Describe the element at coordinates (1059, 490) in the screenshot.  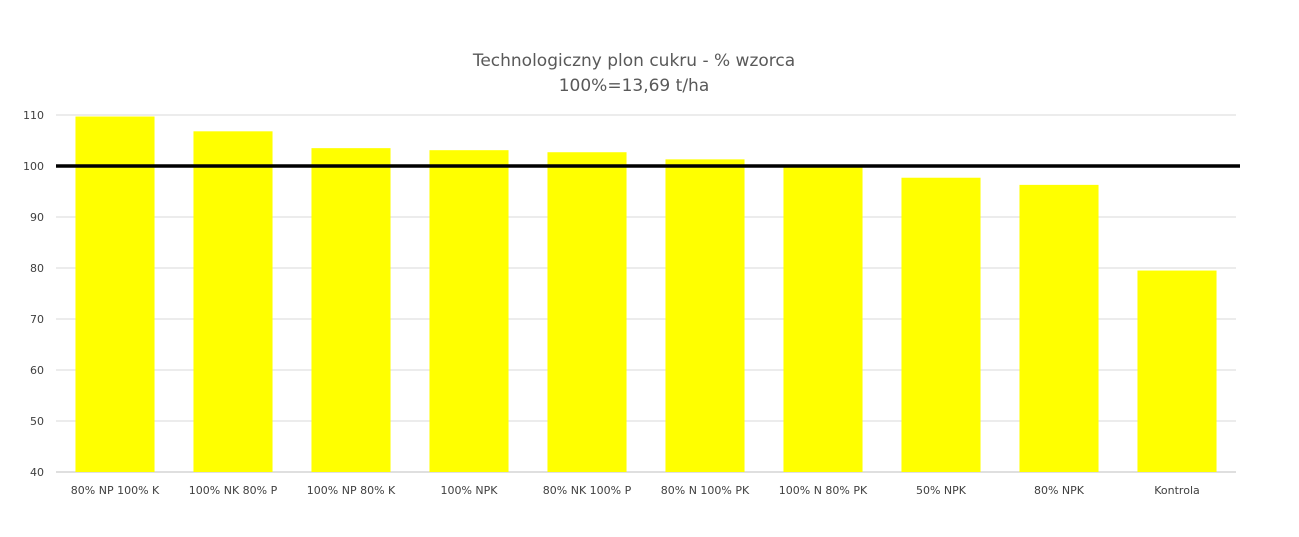
I see `x-tick-label: 80% NPK` at that location.